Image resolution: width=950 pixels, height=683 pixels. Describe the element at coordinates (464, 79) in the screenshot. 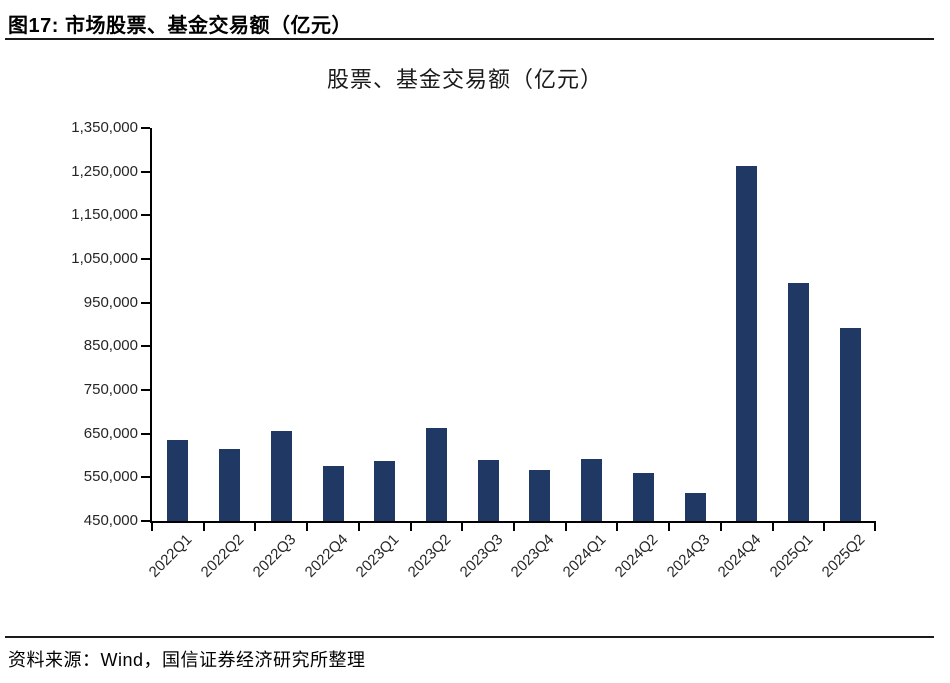

I see `chart-title: 股票、基金交易额（亿元）` at that location.